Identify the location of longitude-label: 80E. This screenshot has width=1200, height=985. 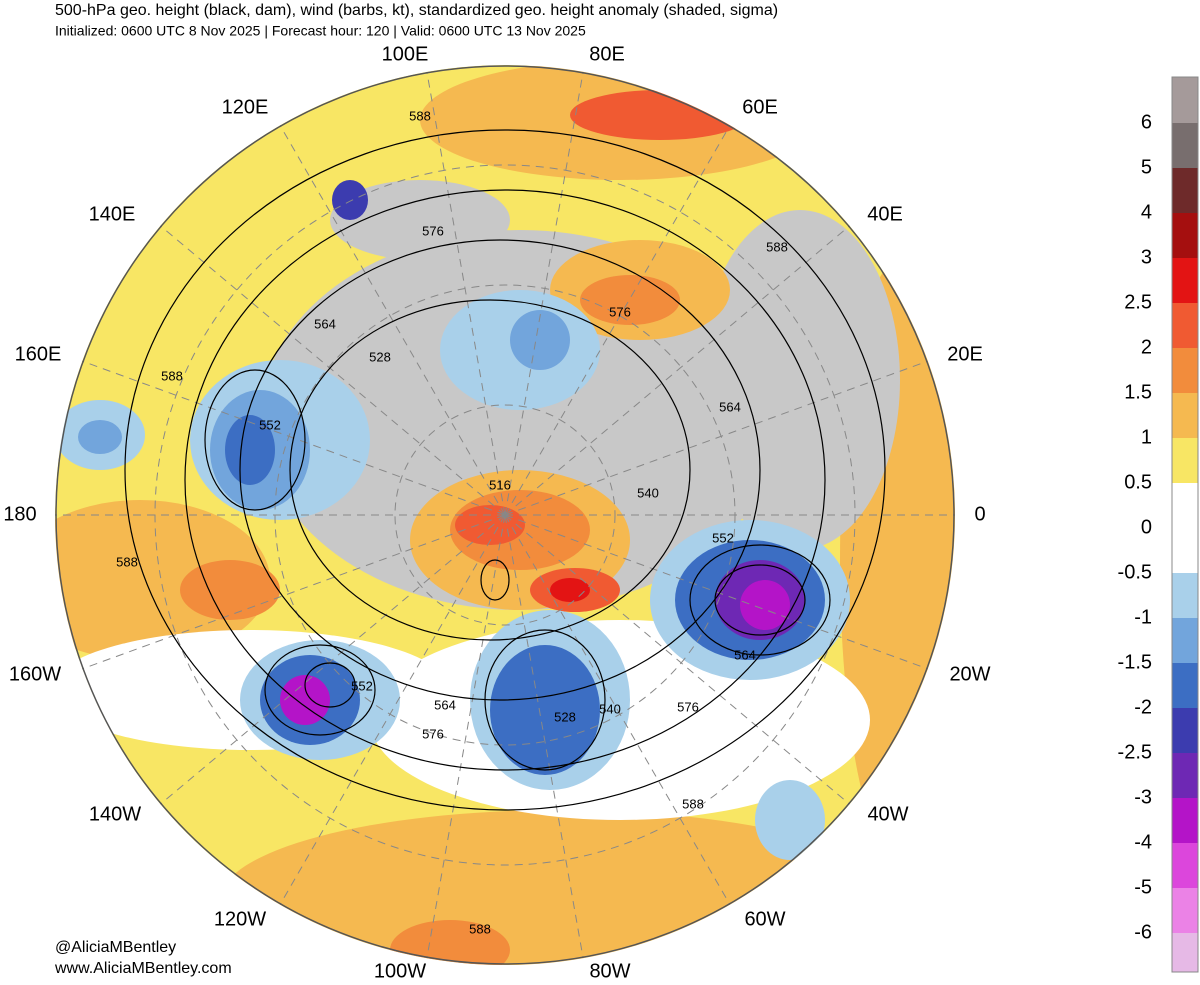
(607, 54).